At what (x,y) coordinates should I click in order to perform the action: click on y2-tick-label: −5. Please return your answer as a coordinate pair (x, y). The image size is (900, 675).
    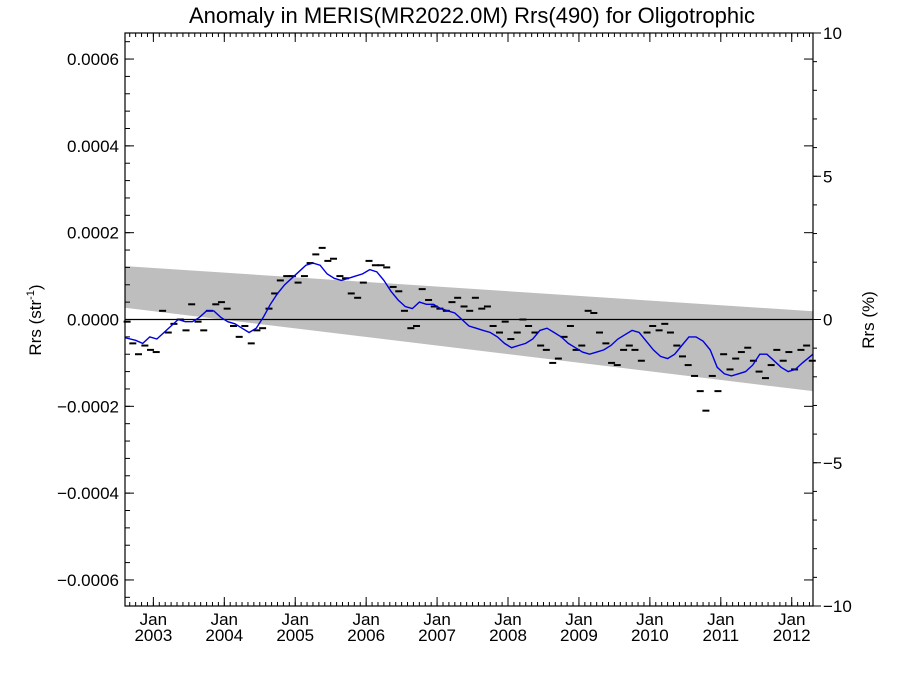
    Looking at the image, I should click on (832, 463).